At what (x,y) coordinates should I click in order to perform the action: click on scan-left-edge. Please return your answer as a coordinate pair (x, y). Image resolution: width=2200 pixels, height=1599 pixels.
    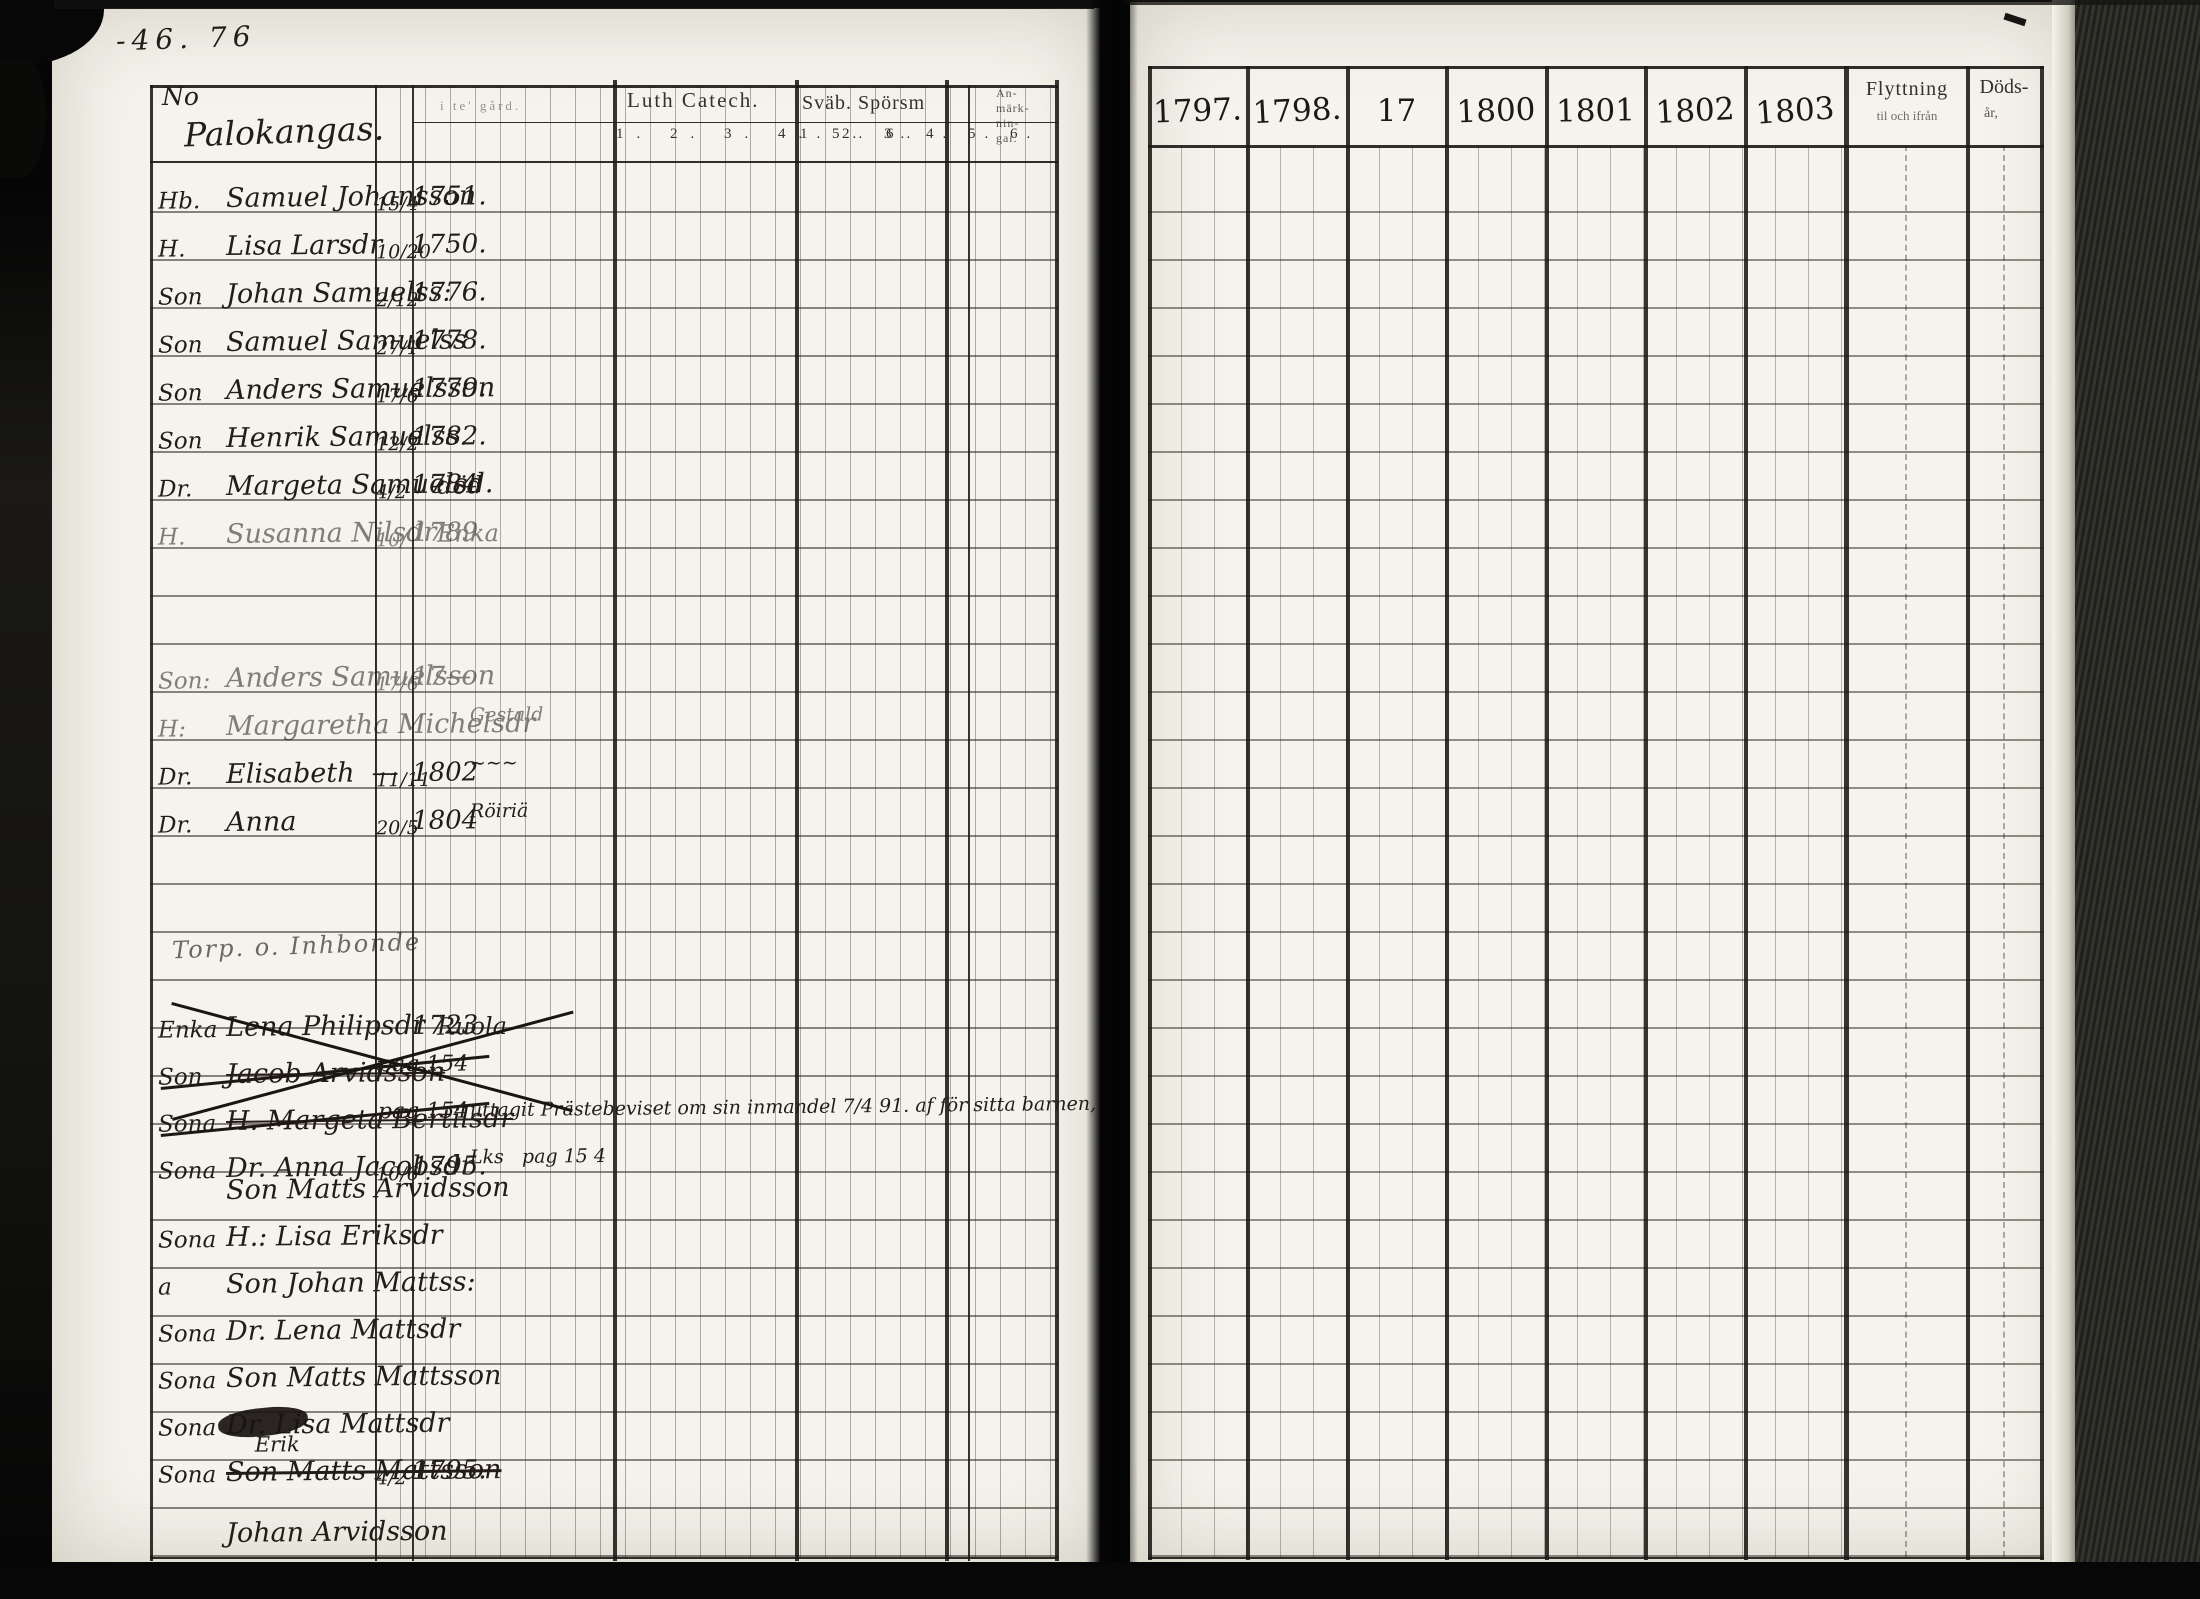
    Looking at the image, I should click on (27, 799).